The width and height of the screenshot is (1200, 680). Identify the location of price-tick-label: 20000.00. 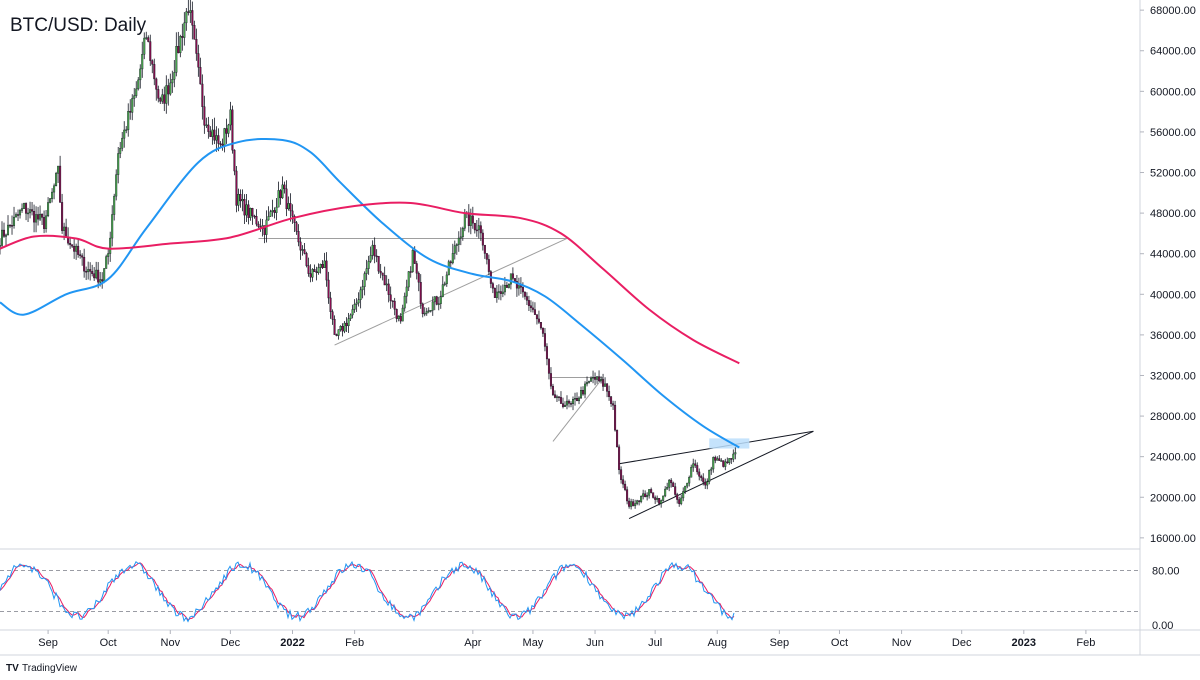
(1173, 498).